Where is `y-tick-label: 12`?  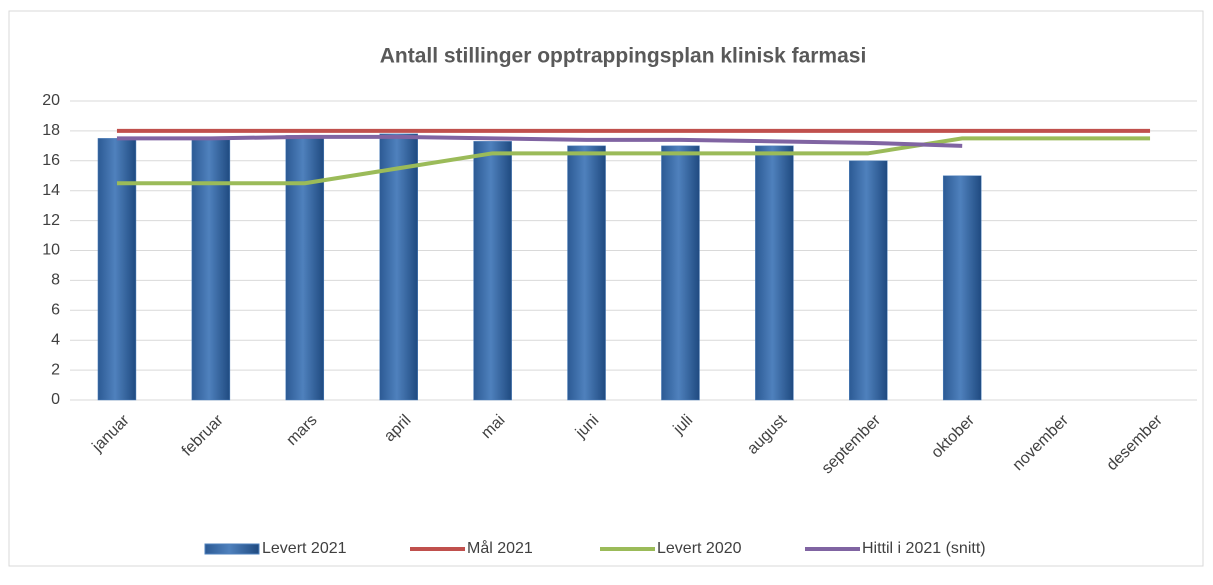 y-tick-label: 12 is located at coordinates (51, 220).